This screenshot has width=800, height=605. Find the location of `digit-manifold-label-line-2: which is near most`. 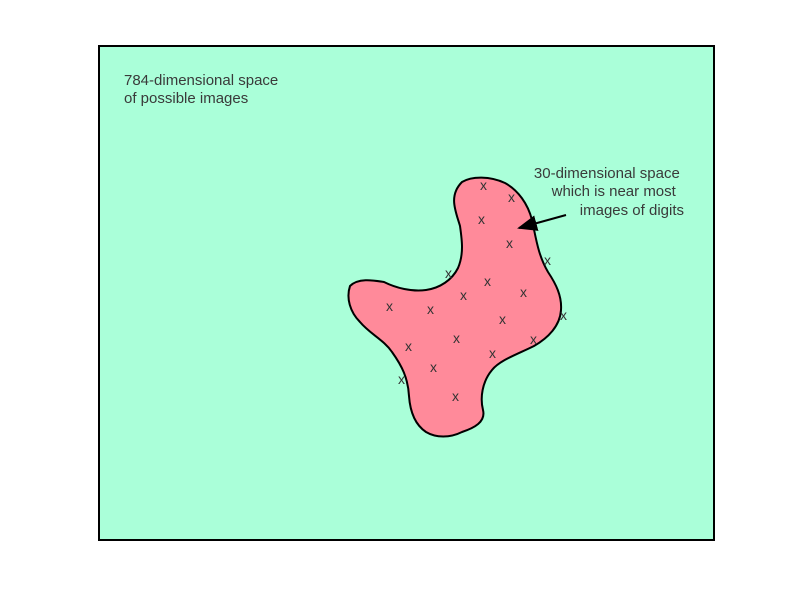

digit-manifold-label-line-2: which is near most is located at coordinates (614, 191).